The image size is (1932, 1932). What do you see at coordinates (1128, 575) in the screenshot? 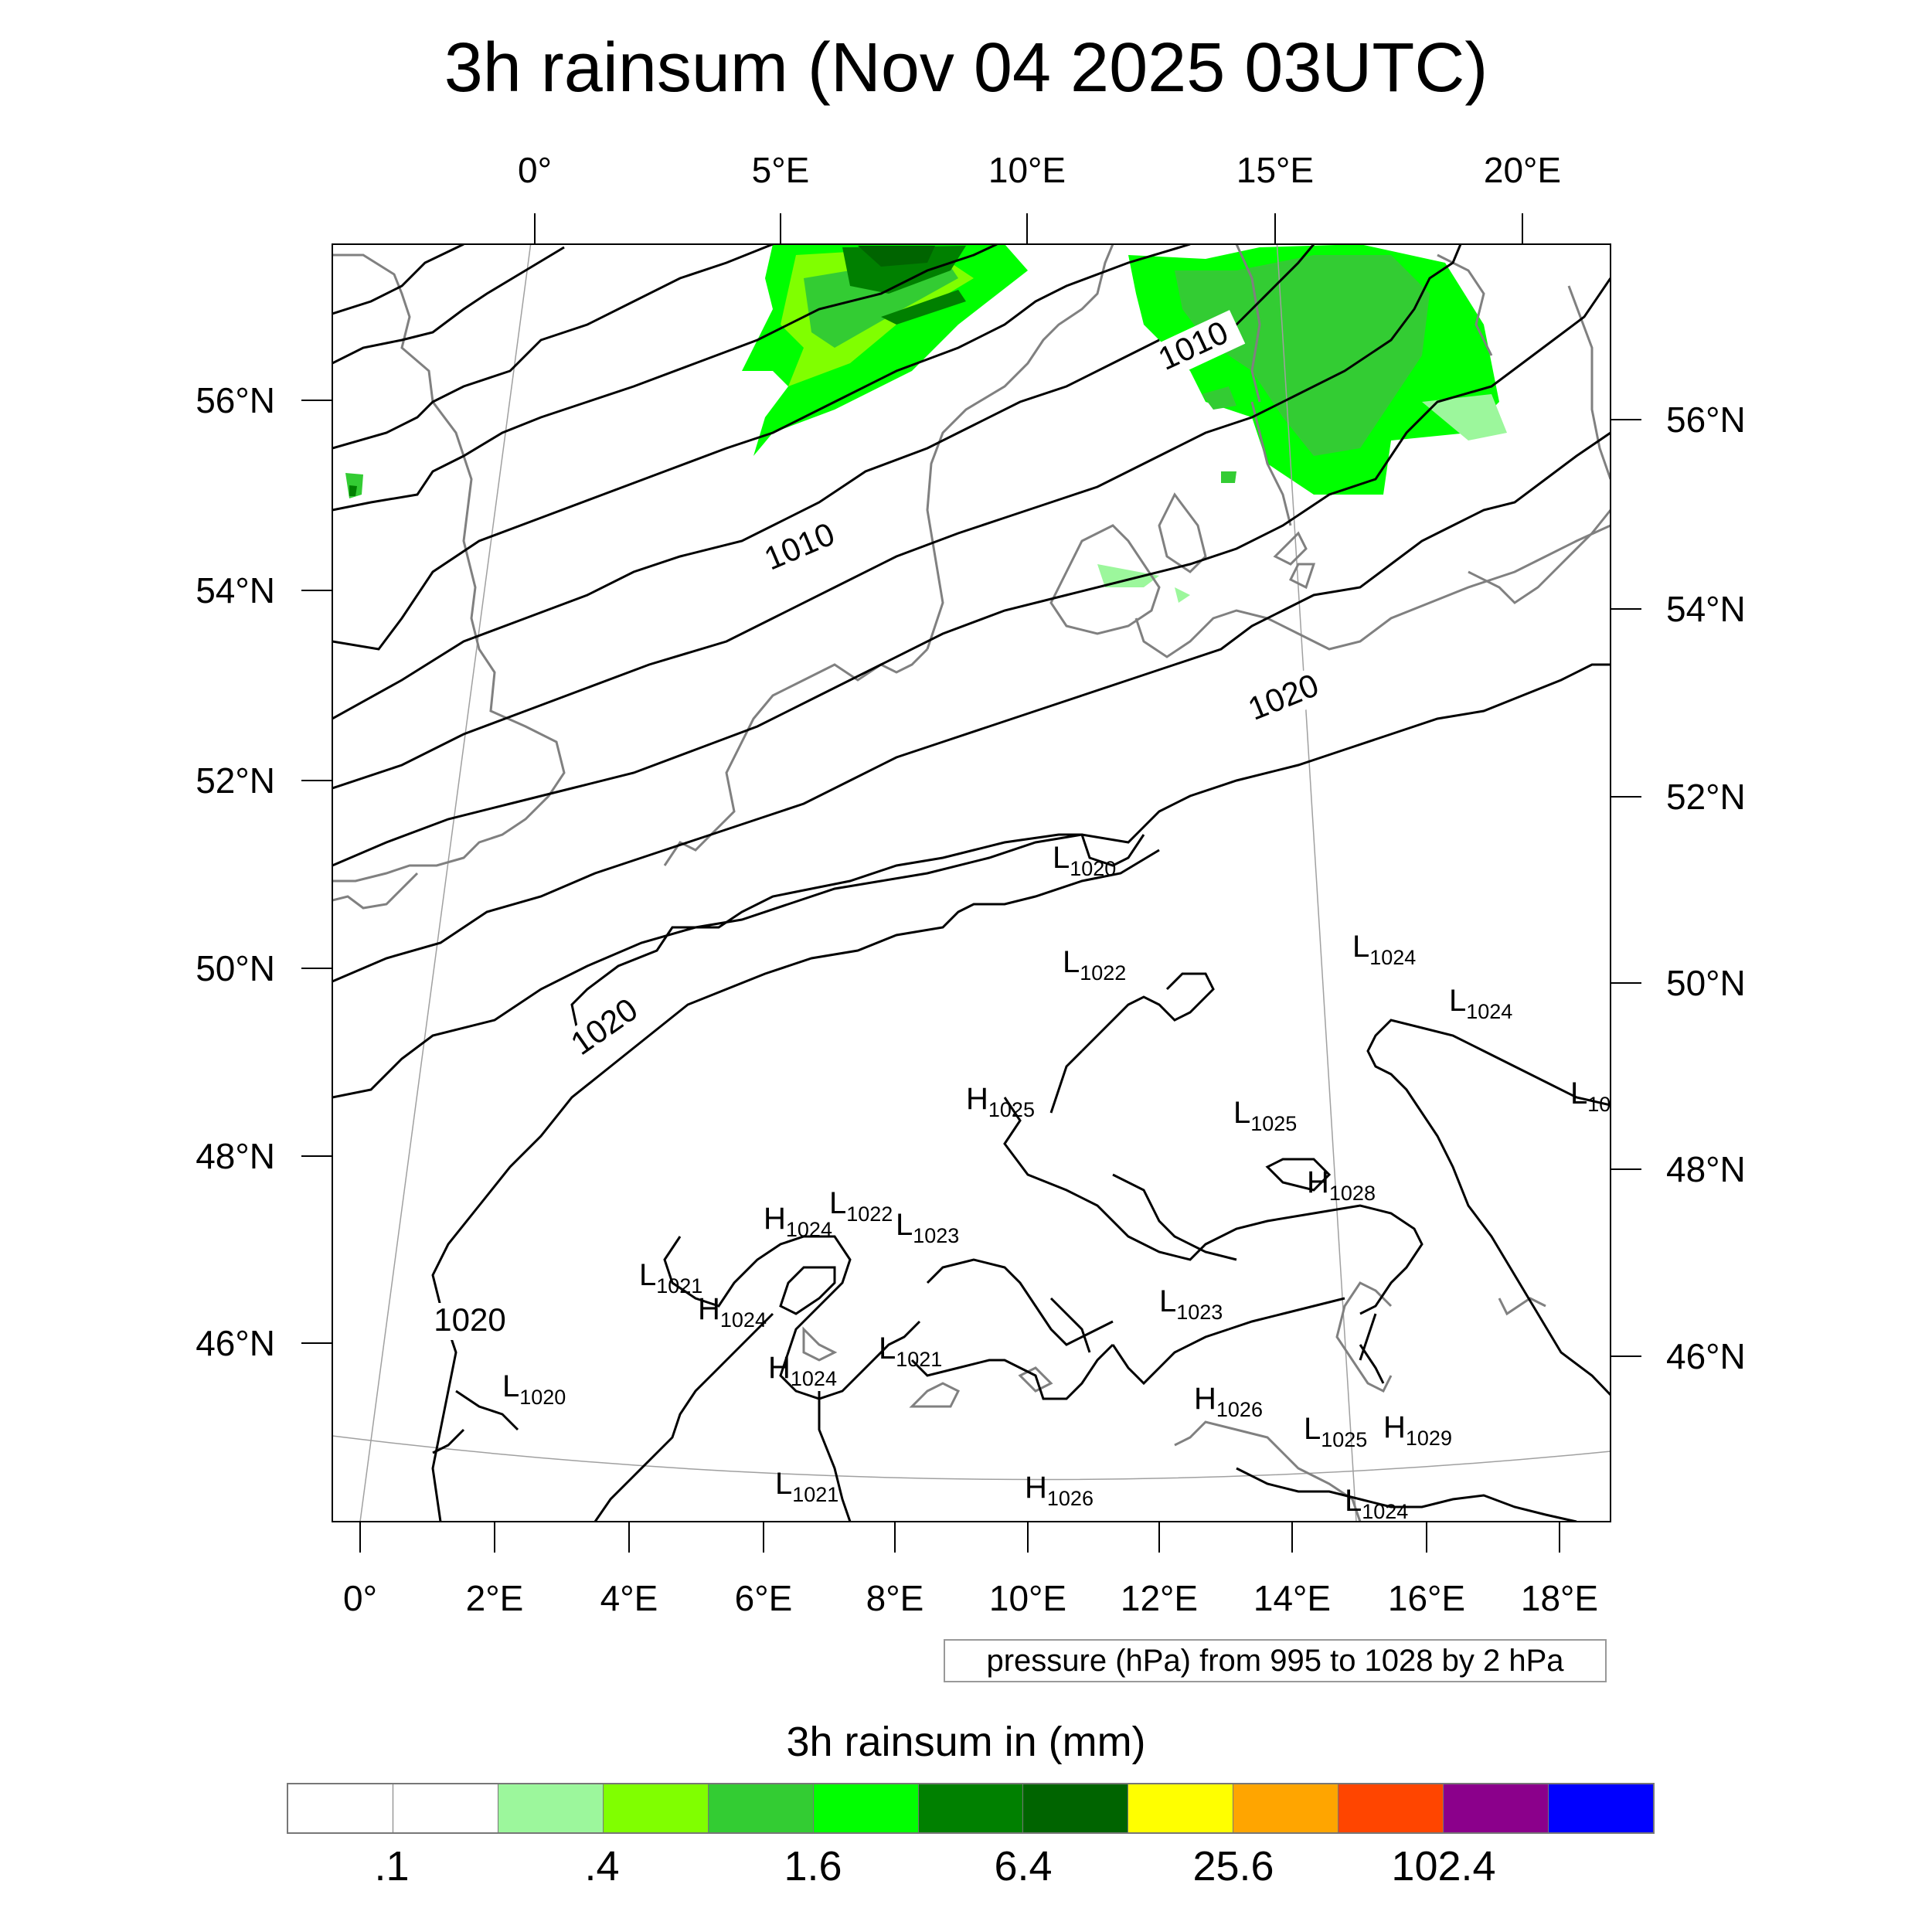
I see `rain-spot-denmark` at bounding box center [1128, 575].